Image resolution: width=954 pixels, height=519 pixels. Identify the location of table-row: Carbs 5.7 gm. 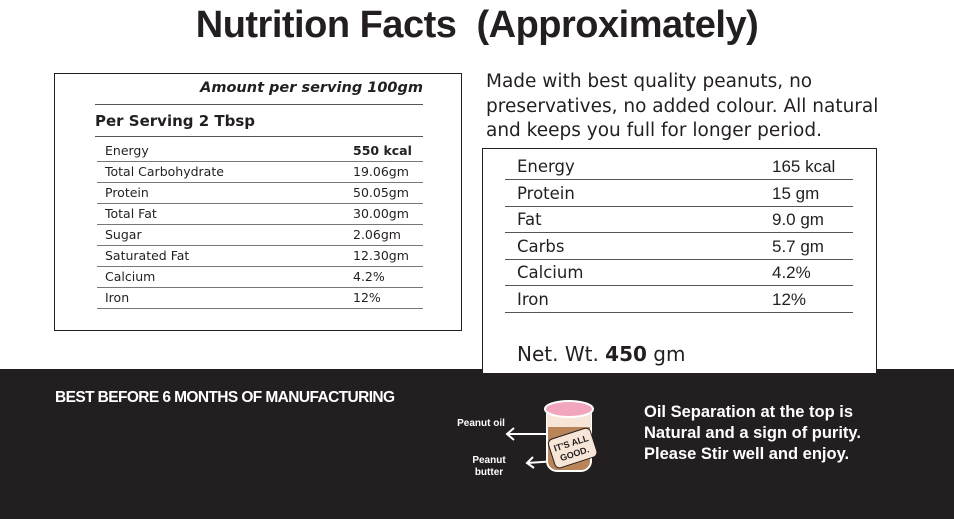
(679, 246).